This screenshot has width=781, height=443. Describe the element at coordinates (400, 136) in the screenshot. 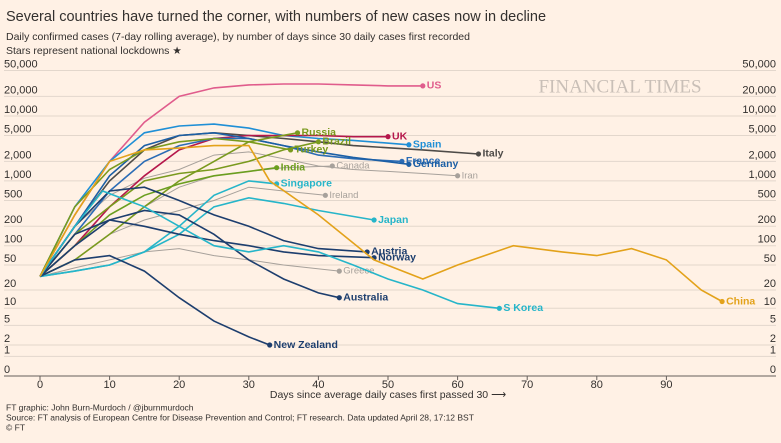

I see `series-label: UK` at that location.